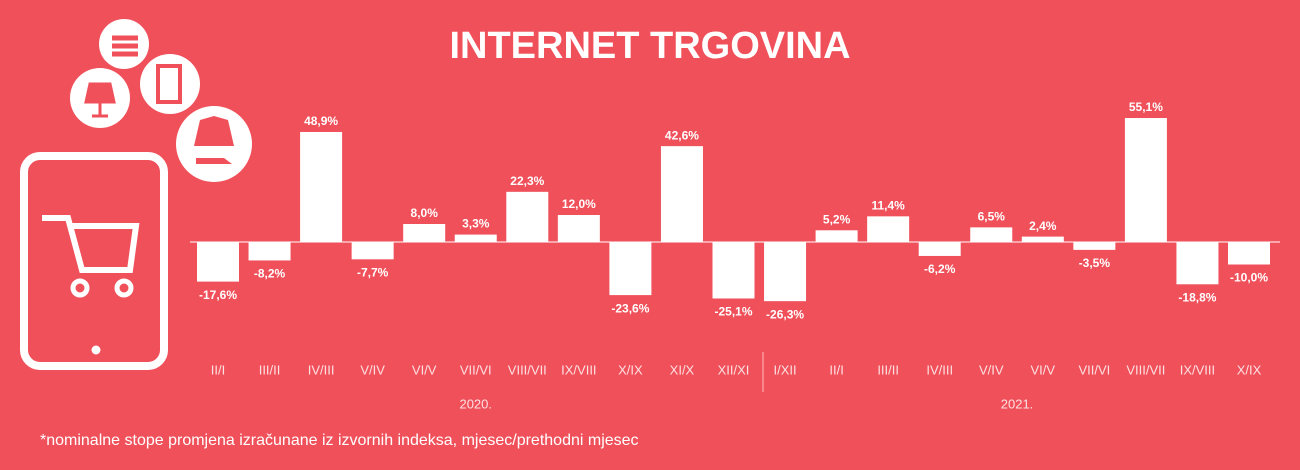 The height and width of the screenshot is (470, 1300). What do you see at coordinates (784, 369) in the screenshot?
I see `x-tick-label: I/XII` at bounding box center [784, 369].